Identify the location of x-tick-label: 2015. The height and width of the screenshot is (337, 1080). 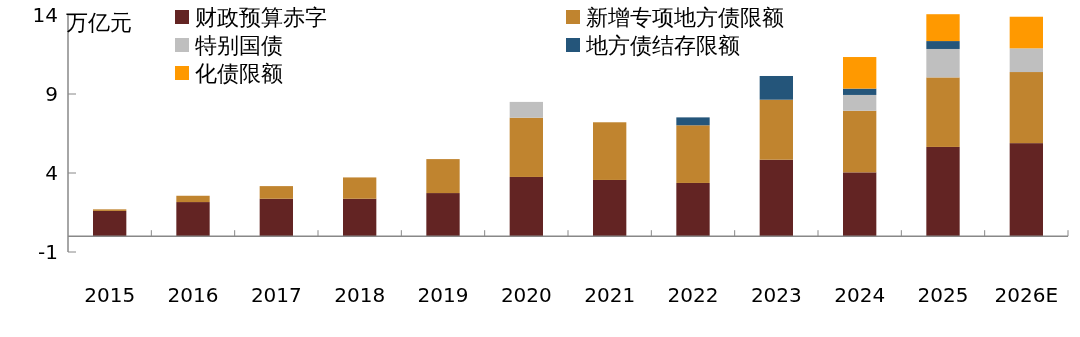
(110, 295).